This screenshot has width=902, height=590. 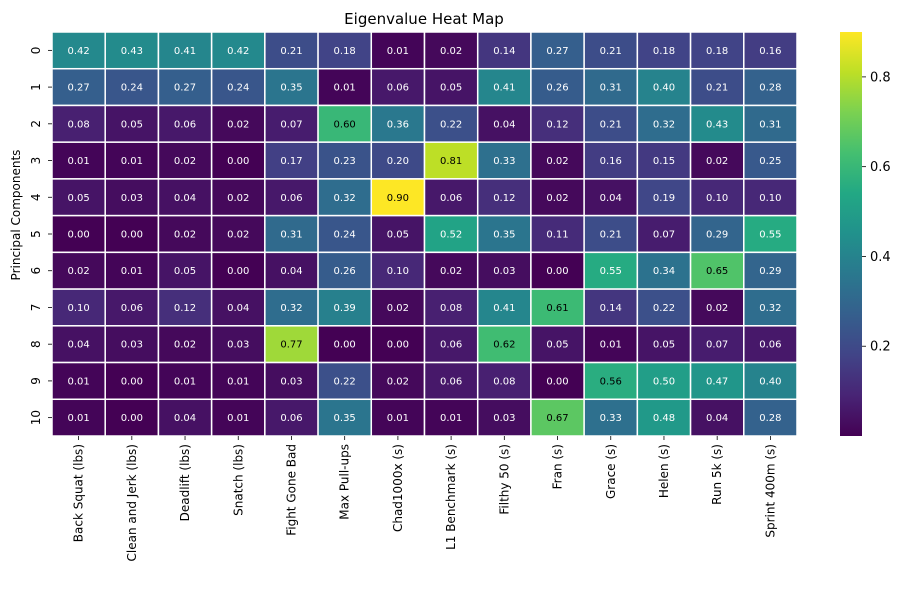 I want to click on y-tick-label: 10, so click(x=36, y=417).